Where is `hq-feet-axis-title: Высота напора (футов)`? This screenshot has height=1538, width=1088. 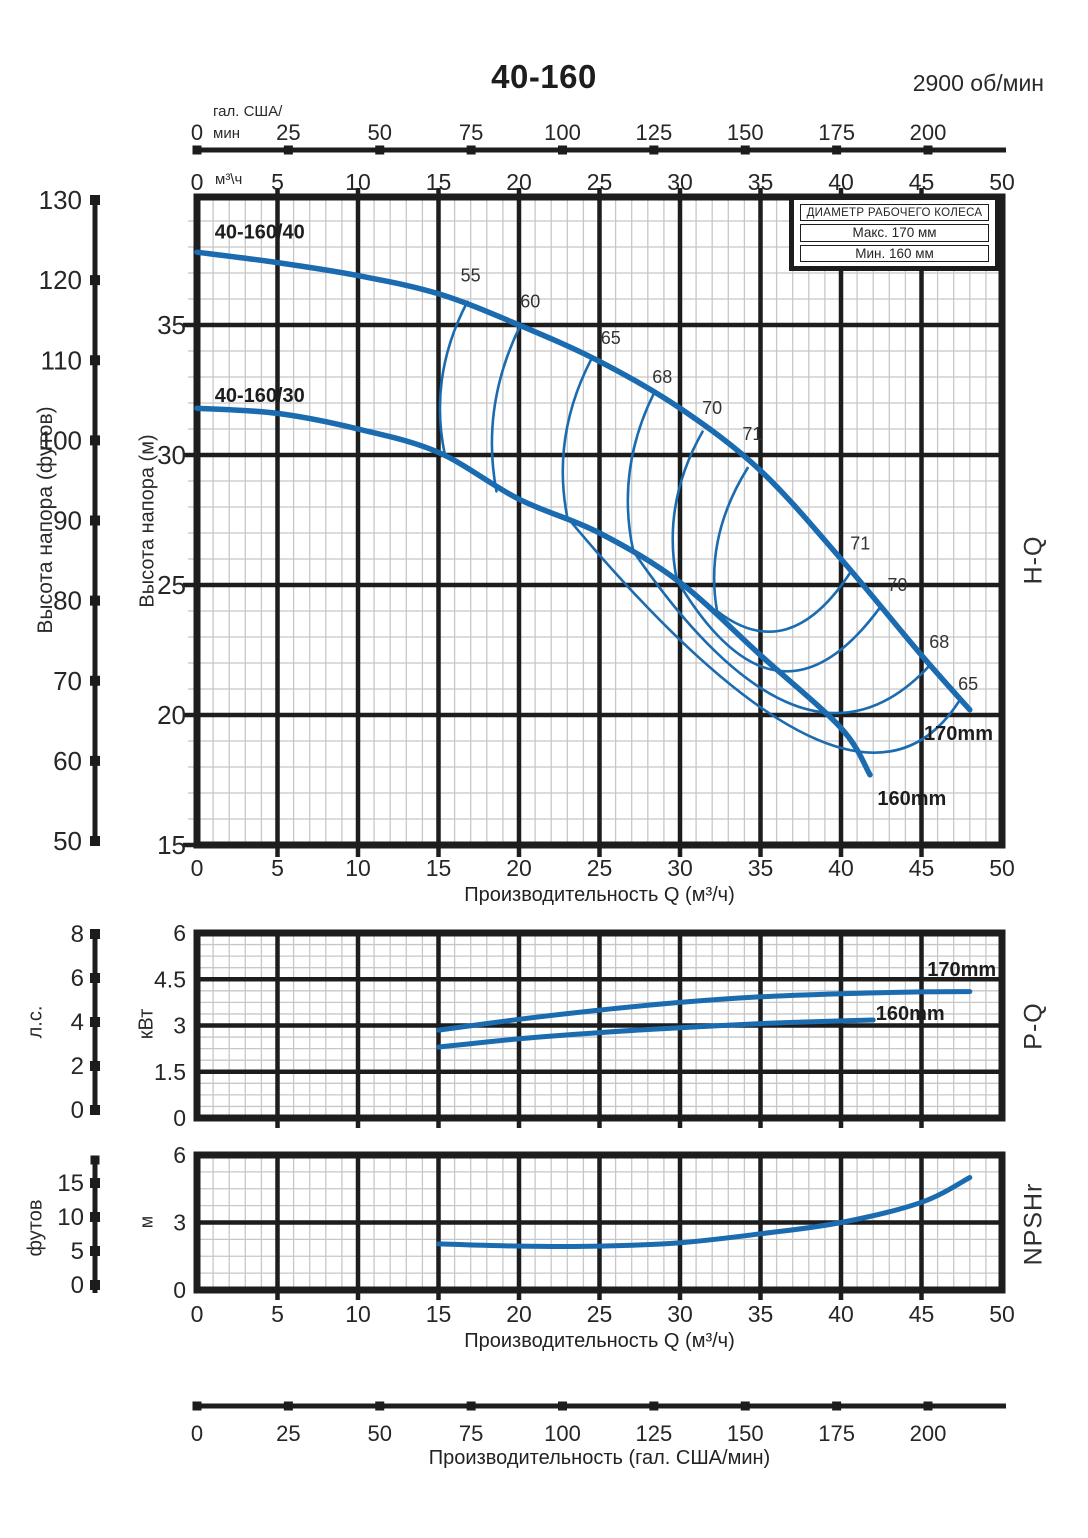
hq-feet-axis-title: Высота напора (футов) is located at coordinates (45, 520).